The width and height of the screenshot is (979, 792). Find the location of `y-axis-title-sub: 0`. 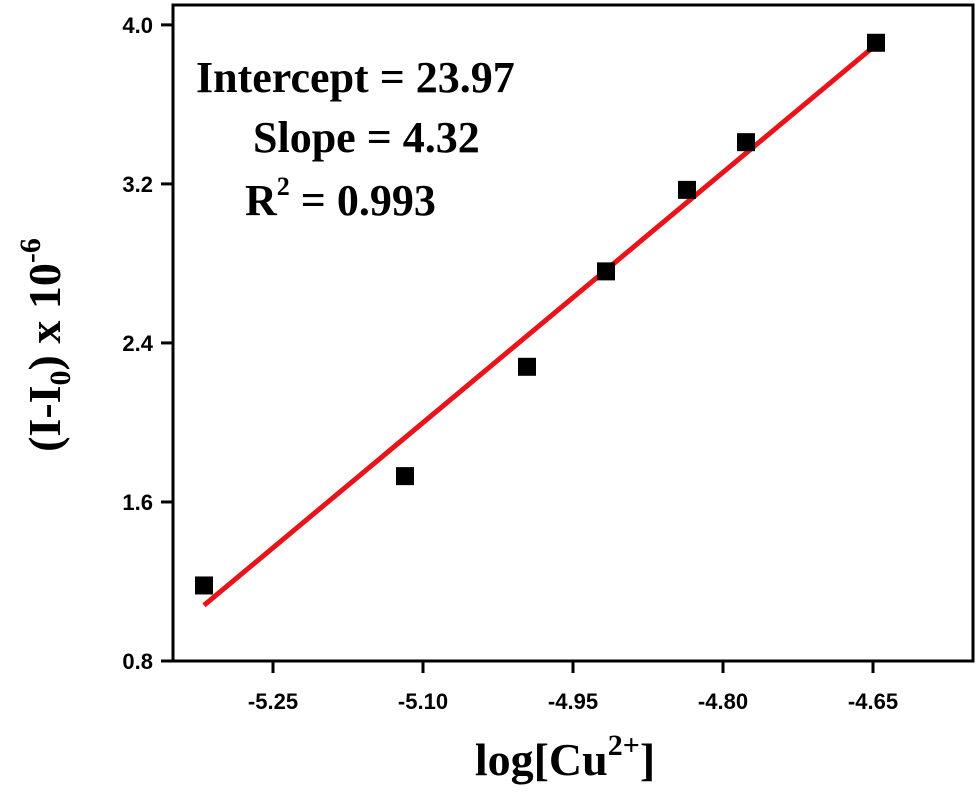

y-axis-title-sub: 0 is located at coordinates (60, 377).